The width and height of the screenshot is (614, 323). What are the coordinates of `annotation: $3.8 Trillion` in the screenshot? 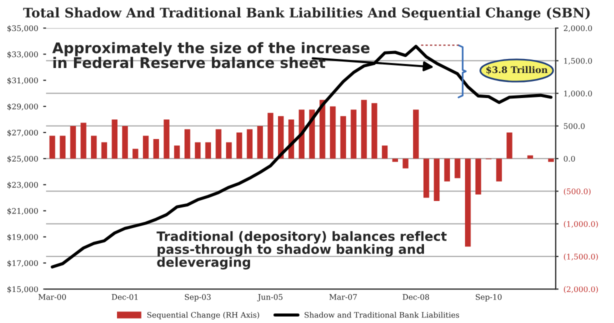 It's located at (517, 70).